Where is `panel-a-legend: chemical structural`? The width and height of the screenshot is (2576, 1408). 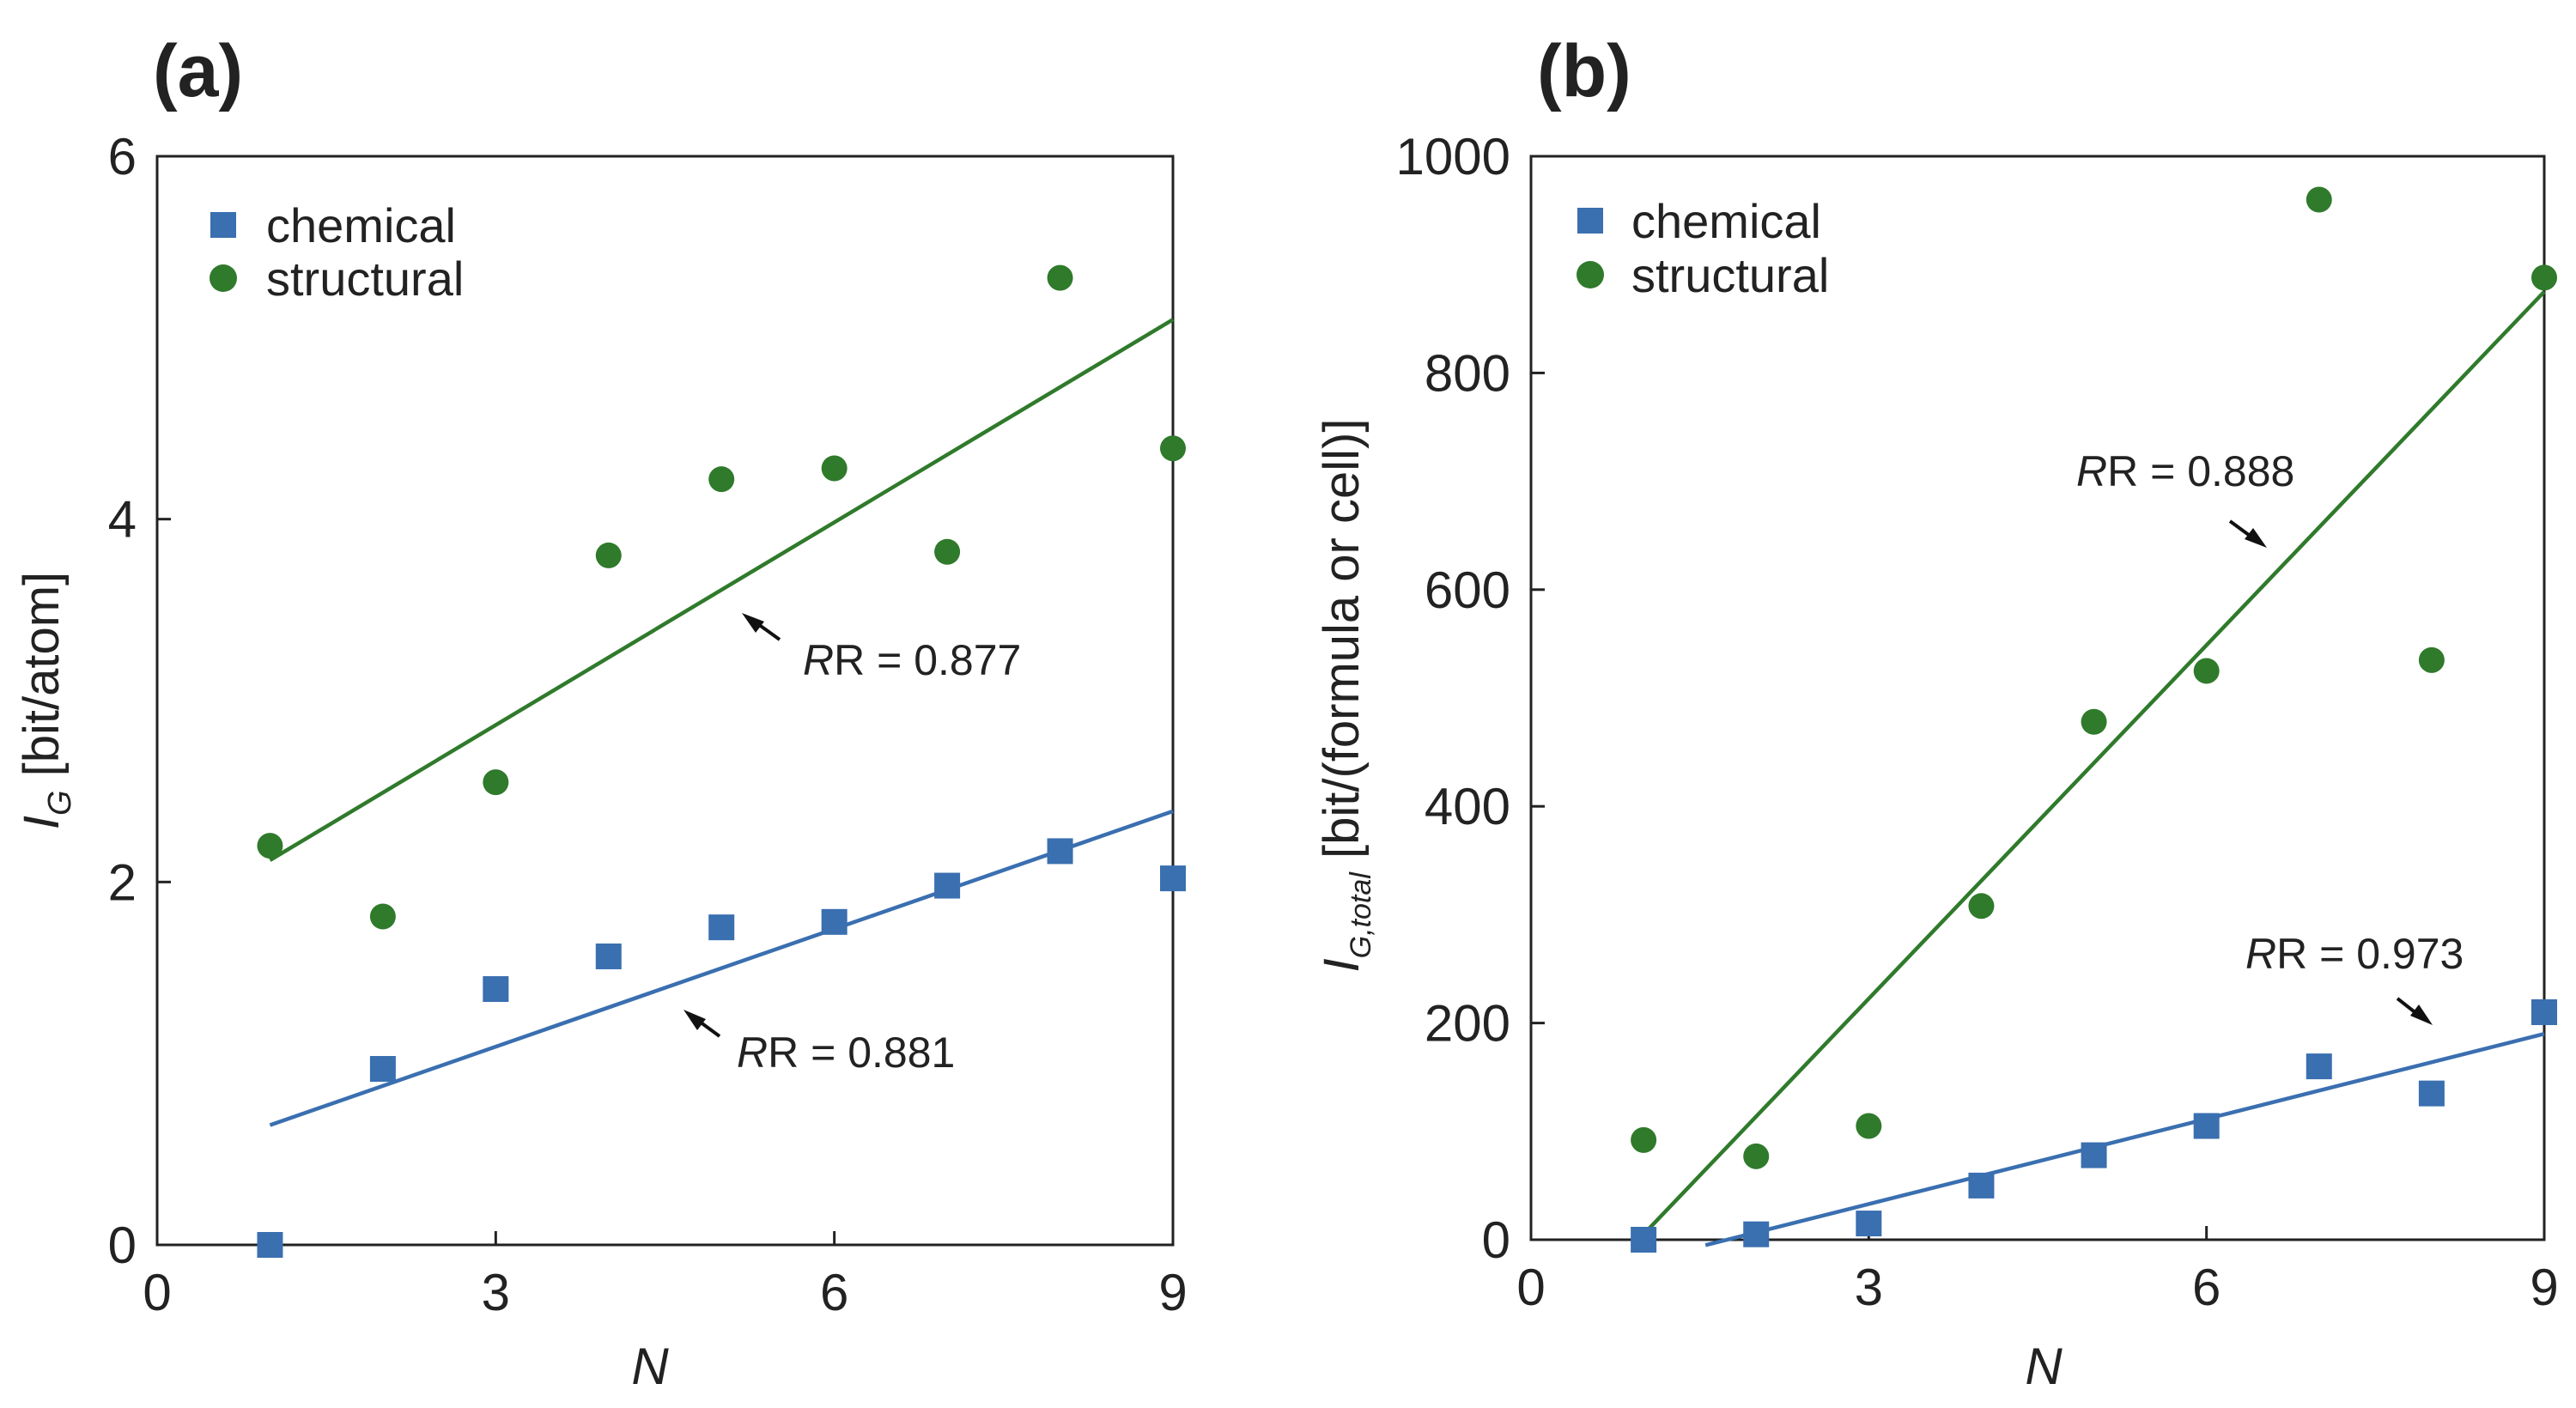
panel-a-legend: chemical structural is located at coordinates (337, 252).